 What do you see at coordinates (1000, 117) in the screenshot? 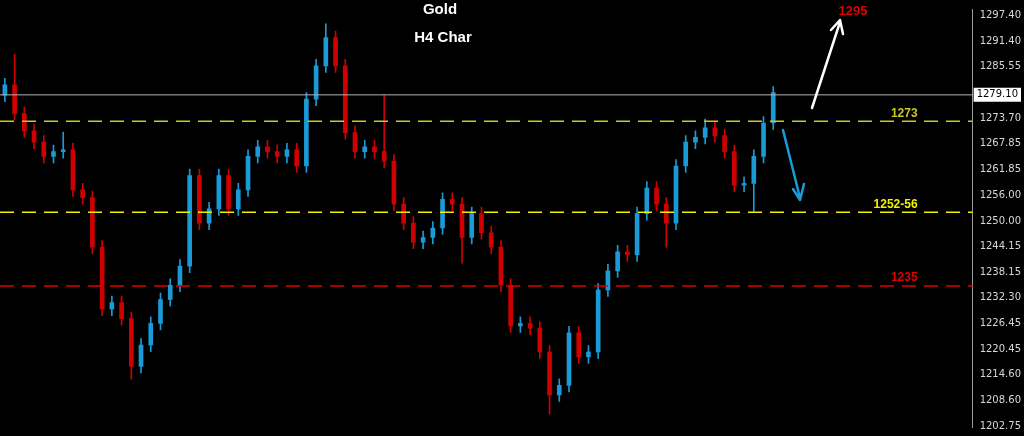
I see `y-tick-label: 1273.70` at bounding box center [1000, 117].